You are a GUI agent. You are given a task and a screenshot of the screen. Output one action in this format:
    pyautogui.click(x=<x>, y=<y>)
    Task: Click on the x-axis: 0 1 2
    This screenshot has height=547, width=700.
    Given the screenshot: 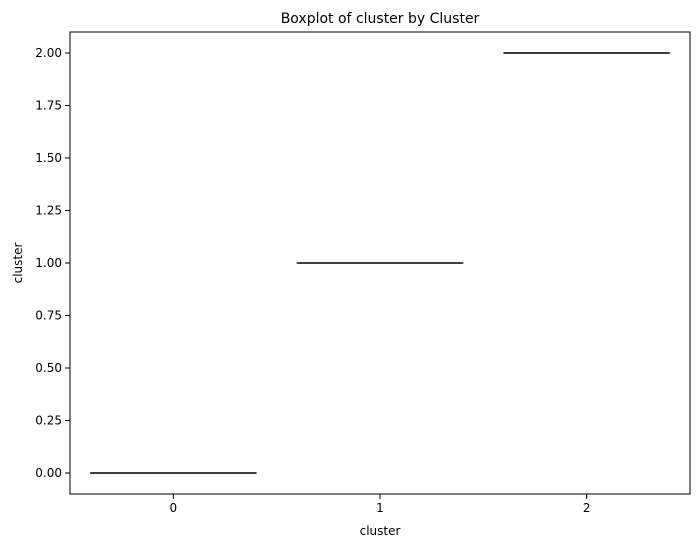 What is the action you would take?
    pyautogui.click(x=380, y=504)
    